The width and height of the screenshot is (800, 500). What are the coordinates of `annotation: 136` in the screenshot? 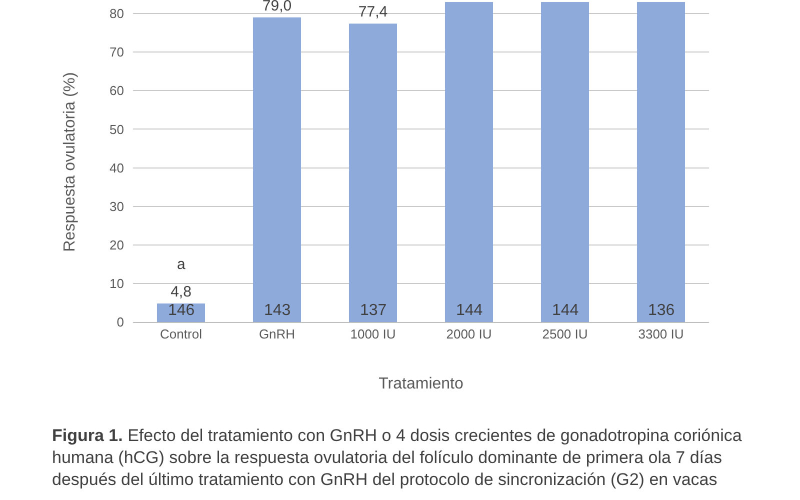 It's located at (661, 310).